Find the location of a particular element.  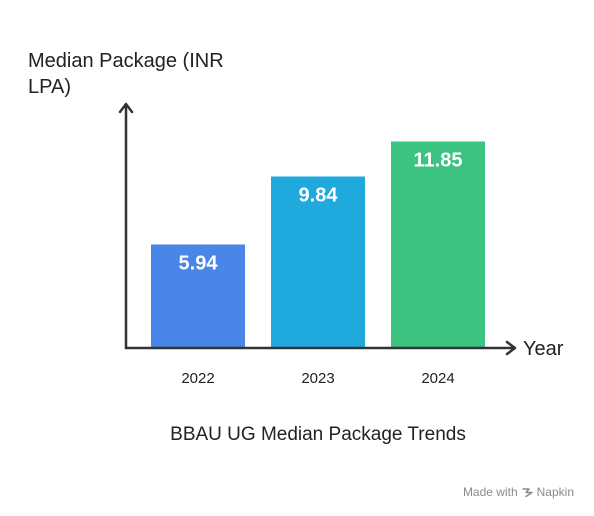

data-label-2023: 9.84 is located at coordinates (319, 196).